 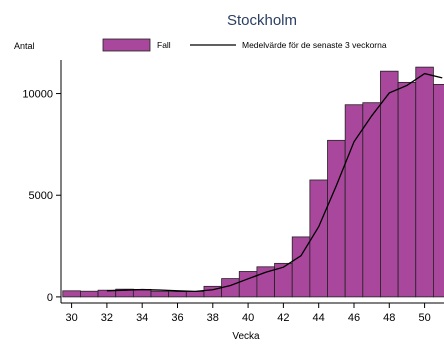 What do you see at coordinates (248, 318) in the screenshot?
I see `x-tick-label: 40` at bounding box center [248, 318].